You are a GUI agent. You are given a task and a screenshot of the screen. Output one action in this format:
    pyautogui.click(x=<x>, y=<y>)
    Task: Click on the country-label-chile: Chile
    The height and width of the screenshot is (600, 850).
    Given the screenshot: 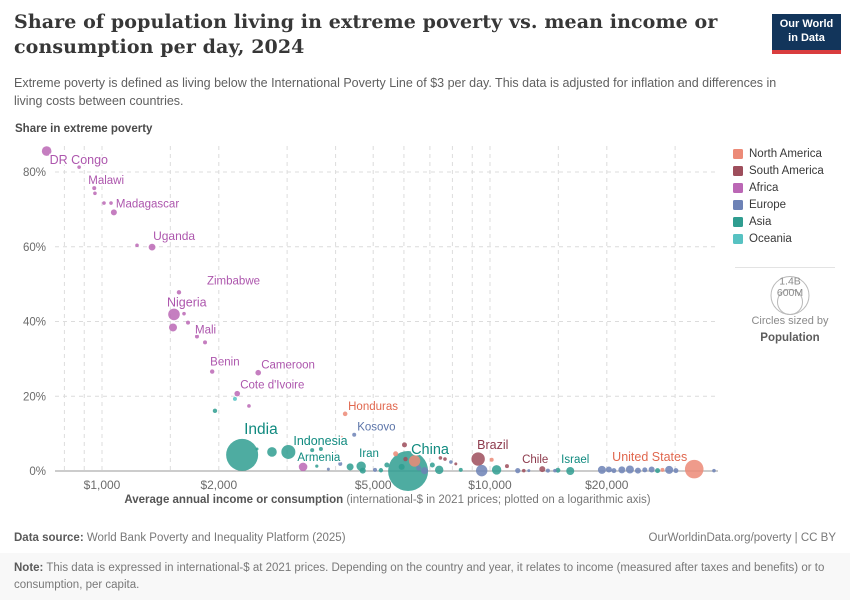 What is the action you would take?
    pyautogui.click(x=535, y=460)
    